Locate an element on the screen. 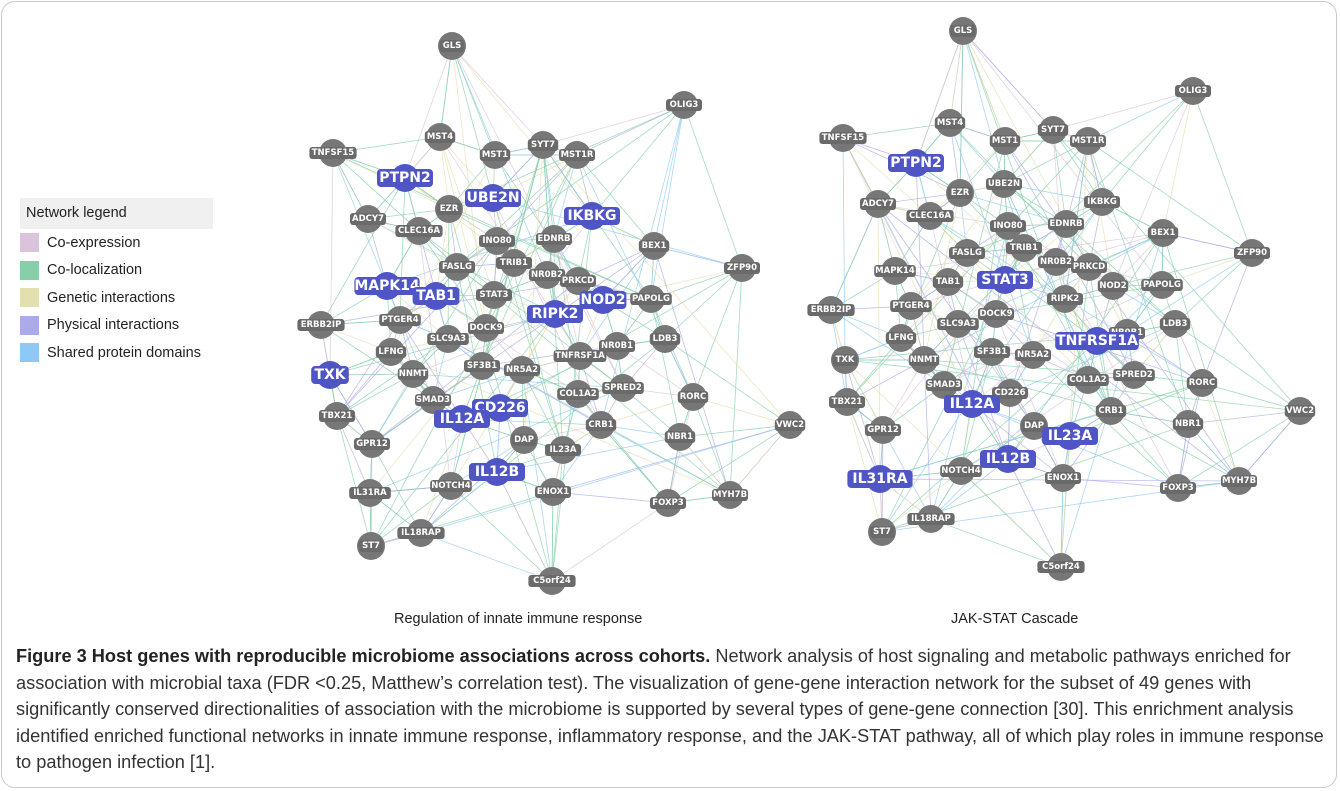  gene-node-ripk2: RIPK2 is located at coordinates (1065, 299).